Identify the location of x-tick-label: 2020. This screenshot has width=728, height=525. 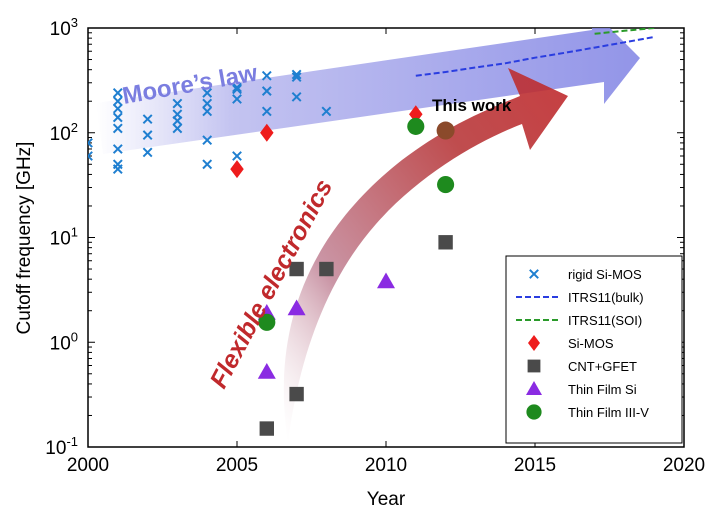
(684, 465).